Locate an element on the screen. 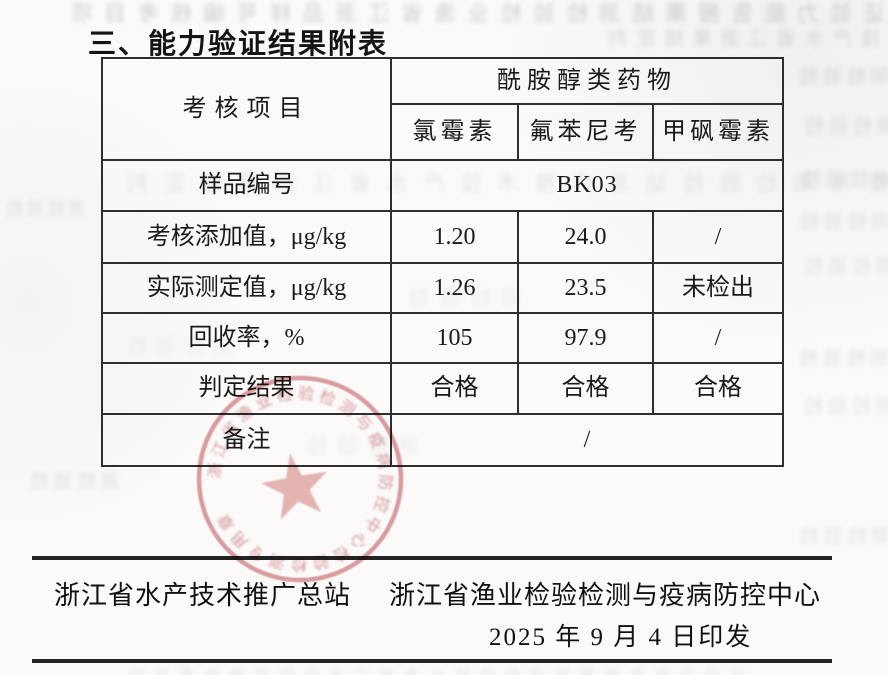 This screenshot has height=675, width=888. bleedthrough-artifact: 心中控防病疫与测检验检站总广推术技产水省江浙果结定判 is located at coordinates (744, 39).